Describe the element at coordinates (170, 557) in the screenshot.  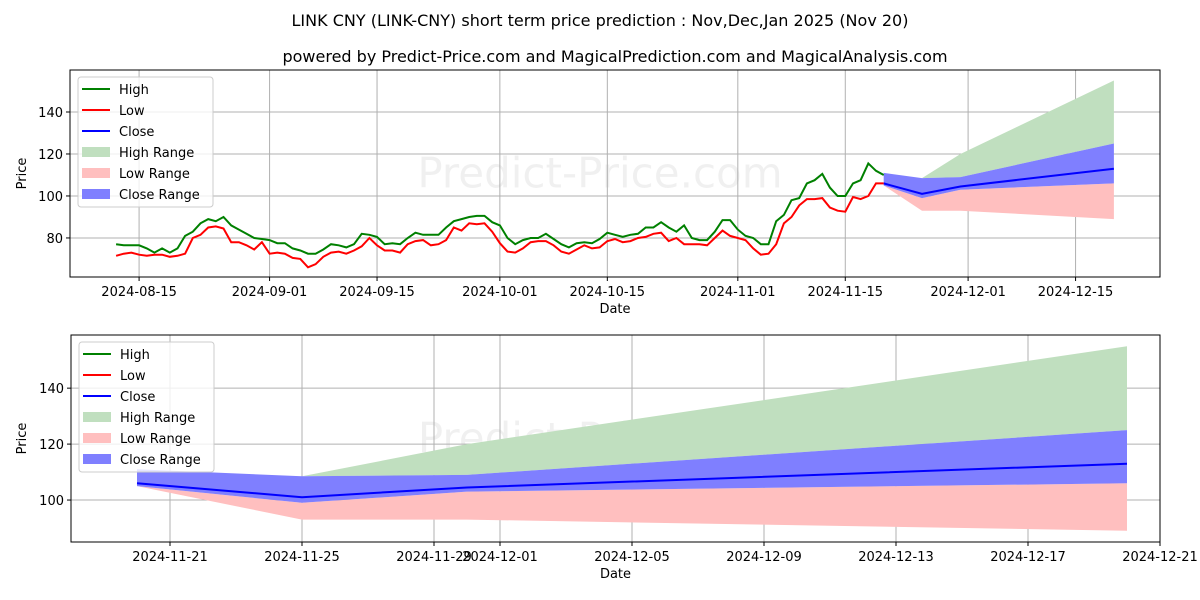
I see `x-tick-label: 2024-11-21` at that location.